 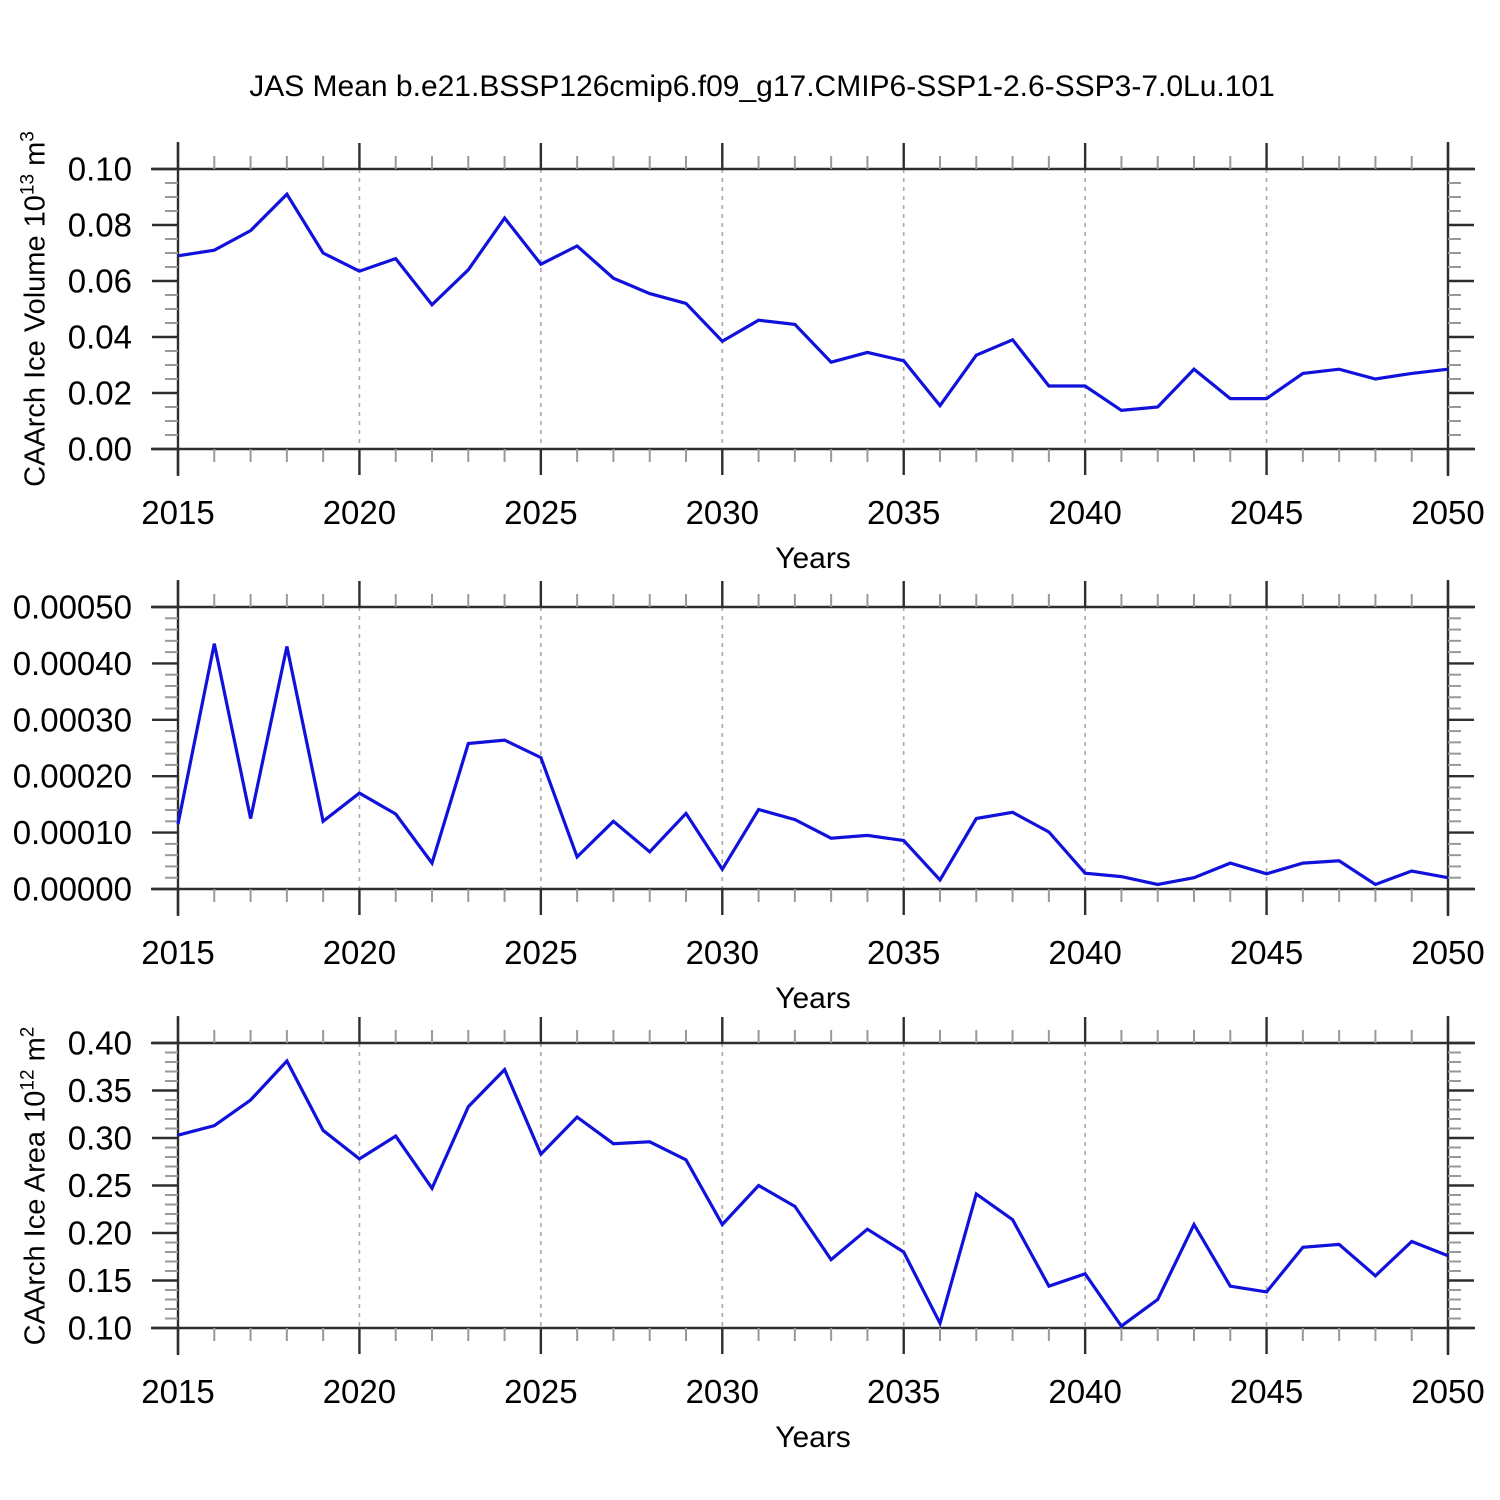 I want to click on x-axis-title-panel-1: Years, so click(x=813, y=558).